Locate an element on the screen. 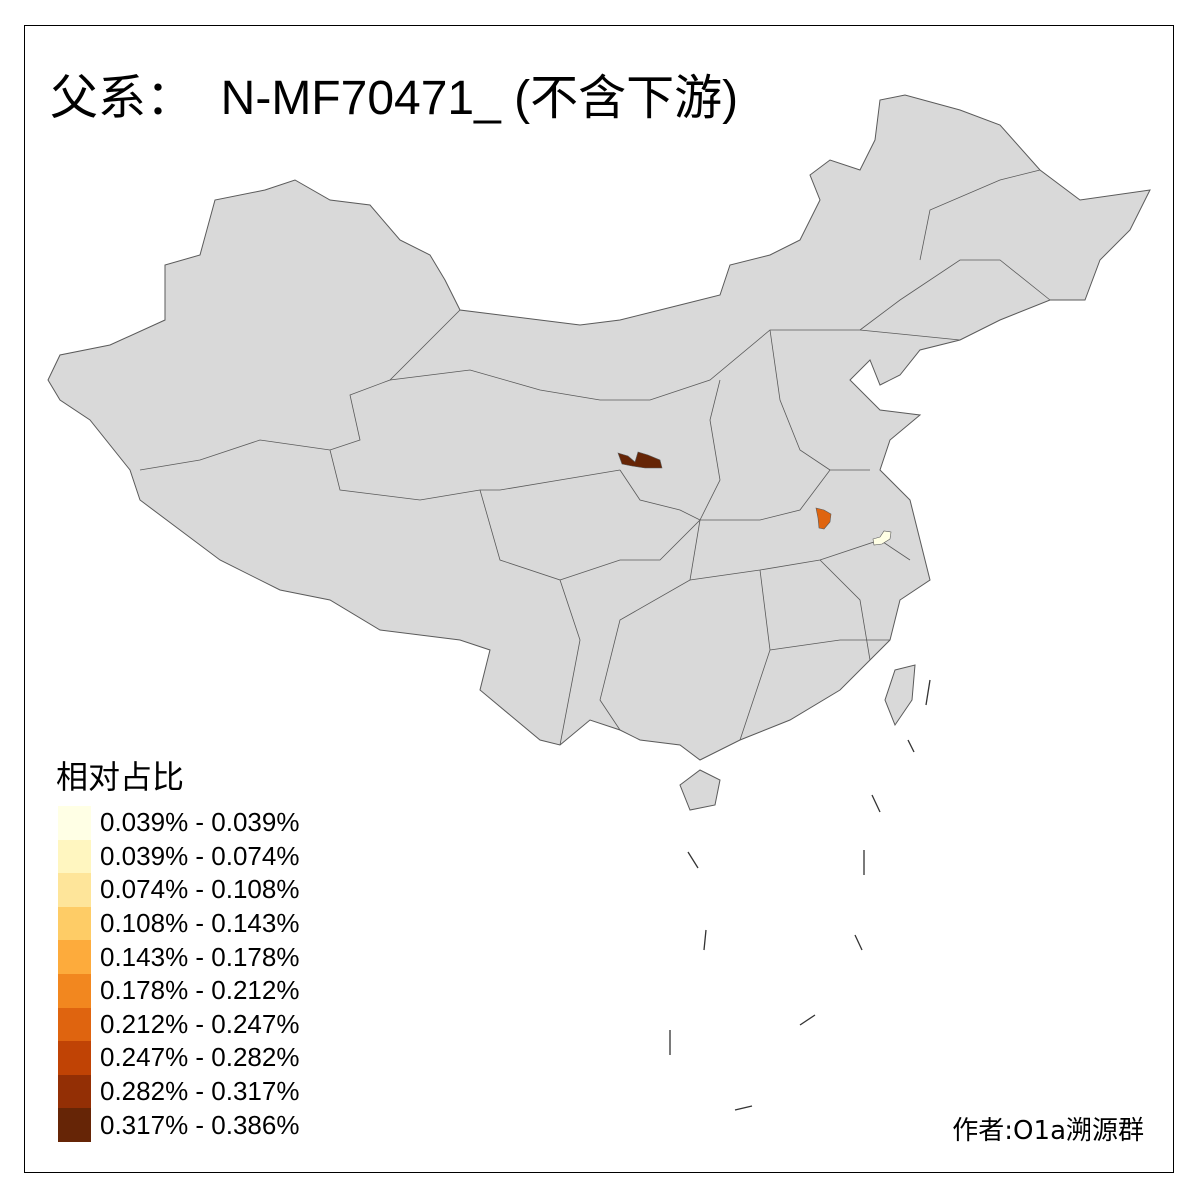 Image resolution: width=1200 pixels, height=1200 pixels. legend-label: 0.317% - 0.386% is located at coordinates (200, 1124).